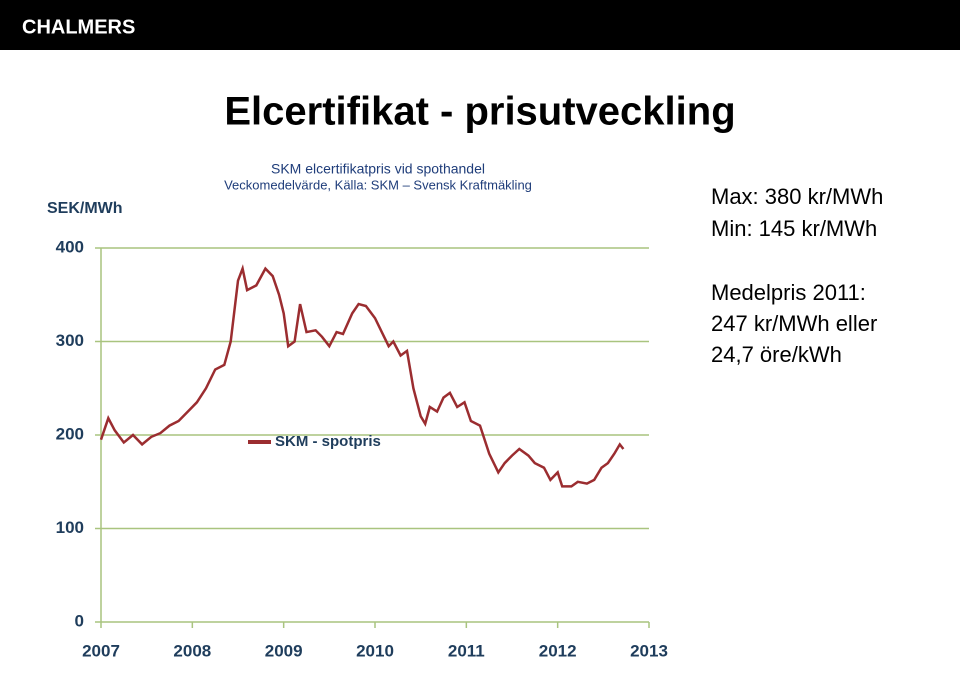 This screenshot has height=674, width=960. Describe the element at coordinates (70, 246) in the screenshot. I see `y-tick-label: 400` at that location.